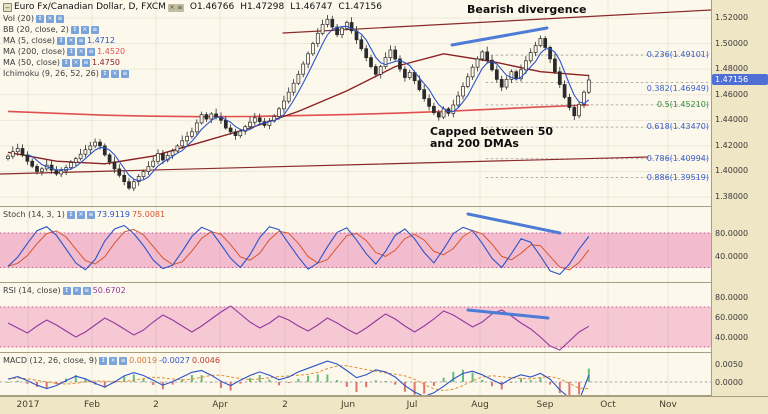 The width and height of the screenshot is (768, 414). What do you see at coordinates (732, 145) in the screenshot?
I see `price-axis-tick: 1.42000` at bounding box center [732, 145].